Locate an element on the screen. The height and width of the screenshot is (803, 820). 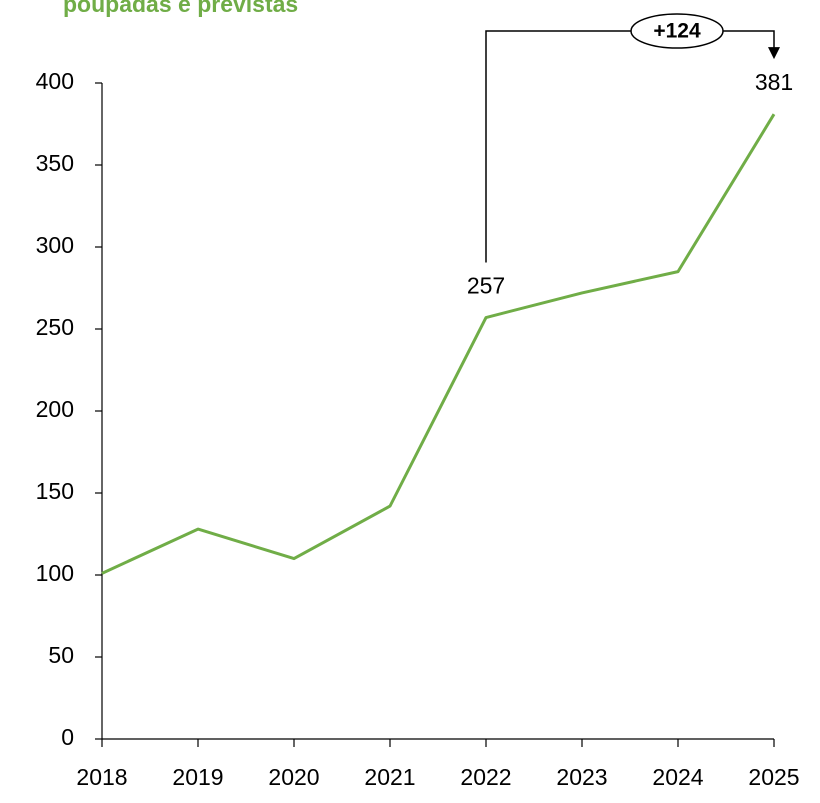
y-tick-label: 150 is located at coordinates (55, 491).